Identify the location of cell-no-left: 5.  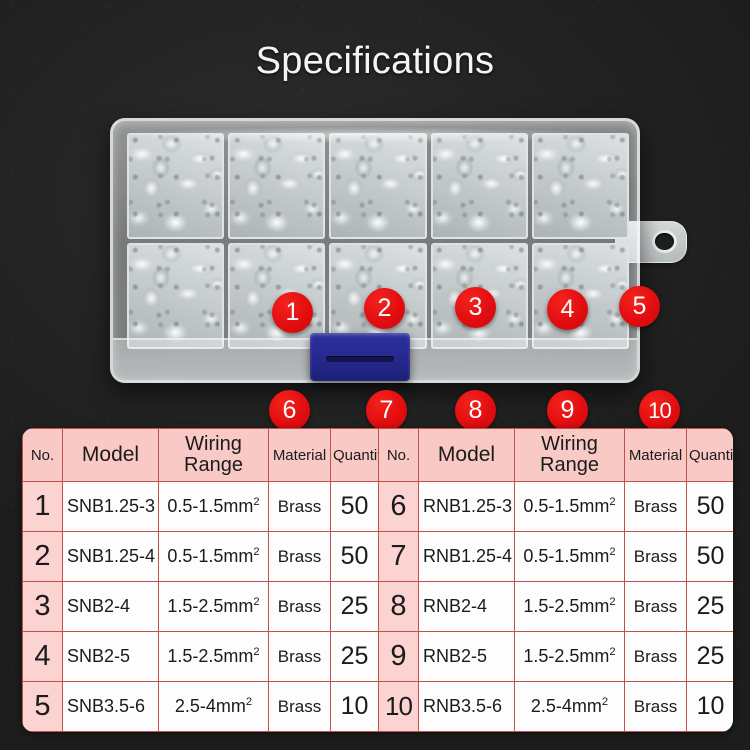
(42, 706).